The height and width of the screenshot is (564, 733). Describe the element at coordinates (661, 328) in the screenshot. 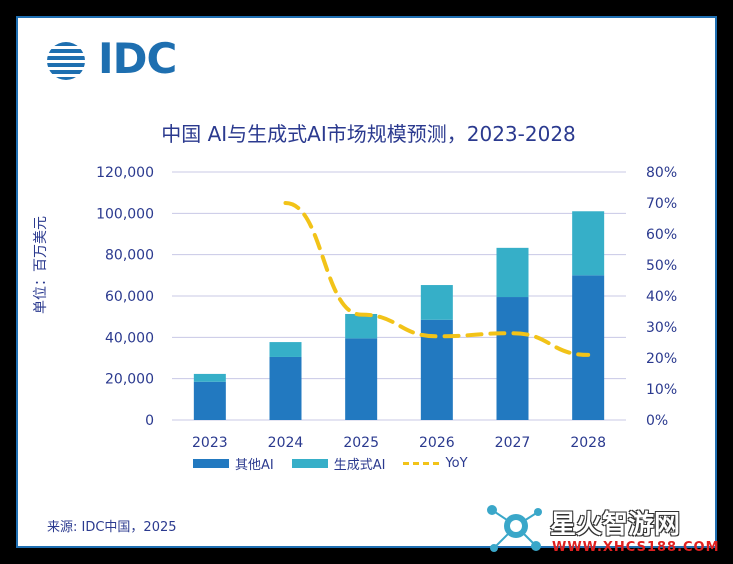

I see `y2-tick-label: 30%` at that location.